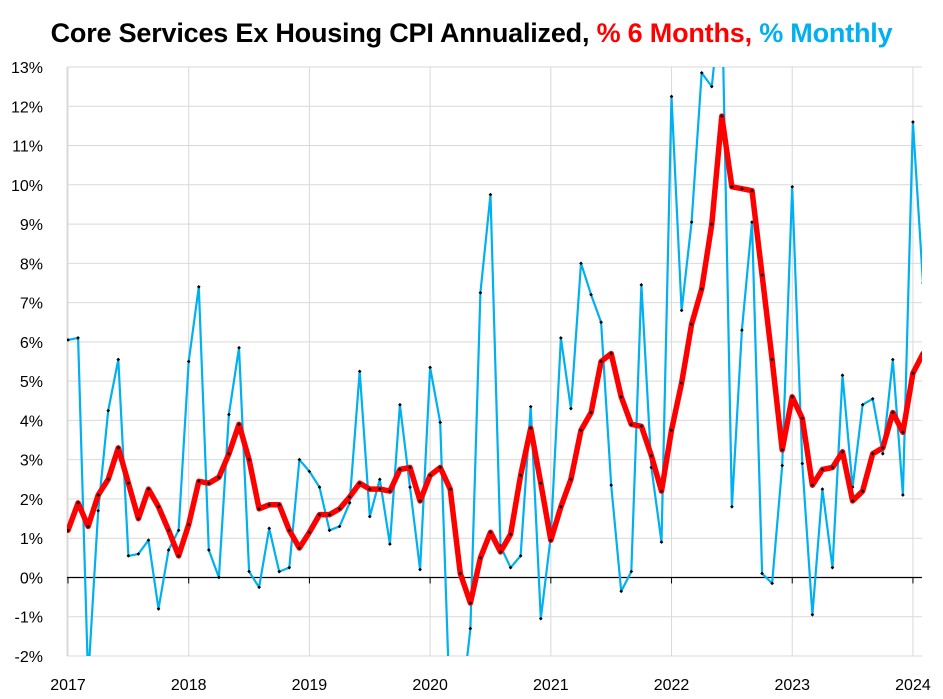 The width and height of the screenshot is (943, 699). I want to click on x-tick-label: 2023, so click(792, 685).